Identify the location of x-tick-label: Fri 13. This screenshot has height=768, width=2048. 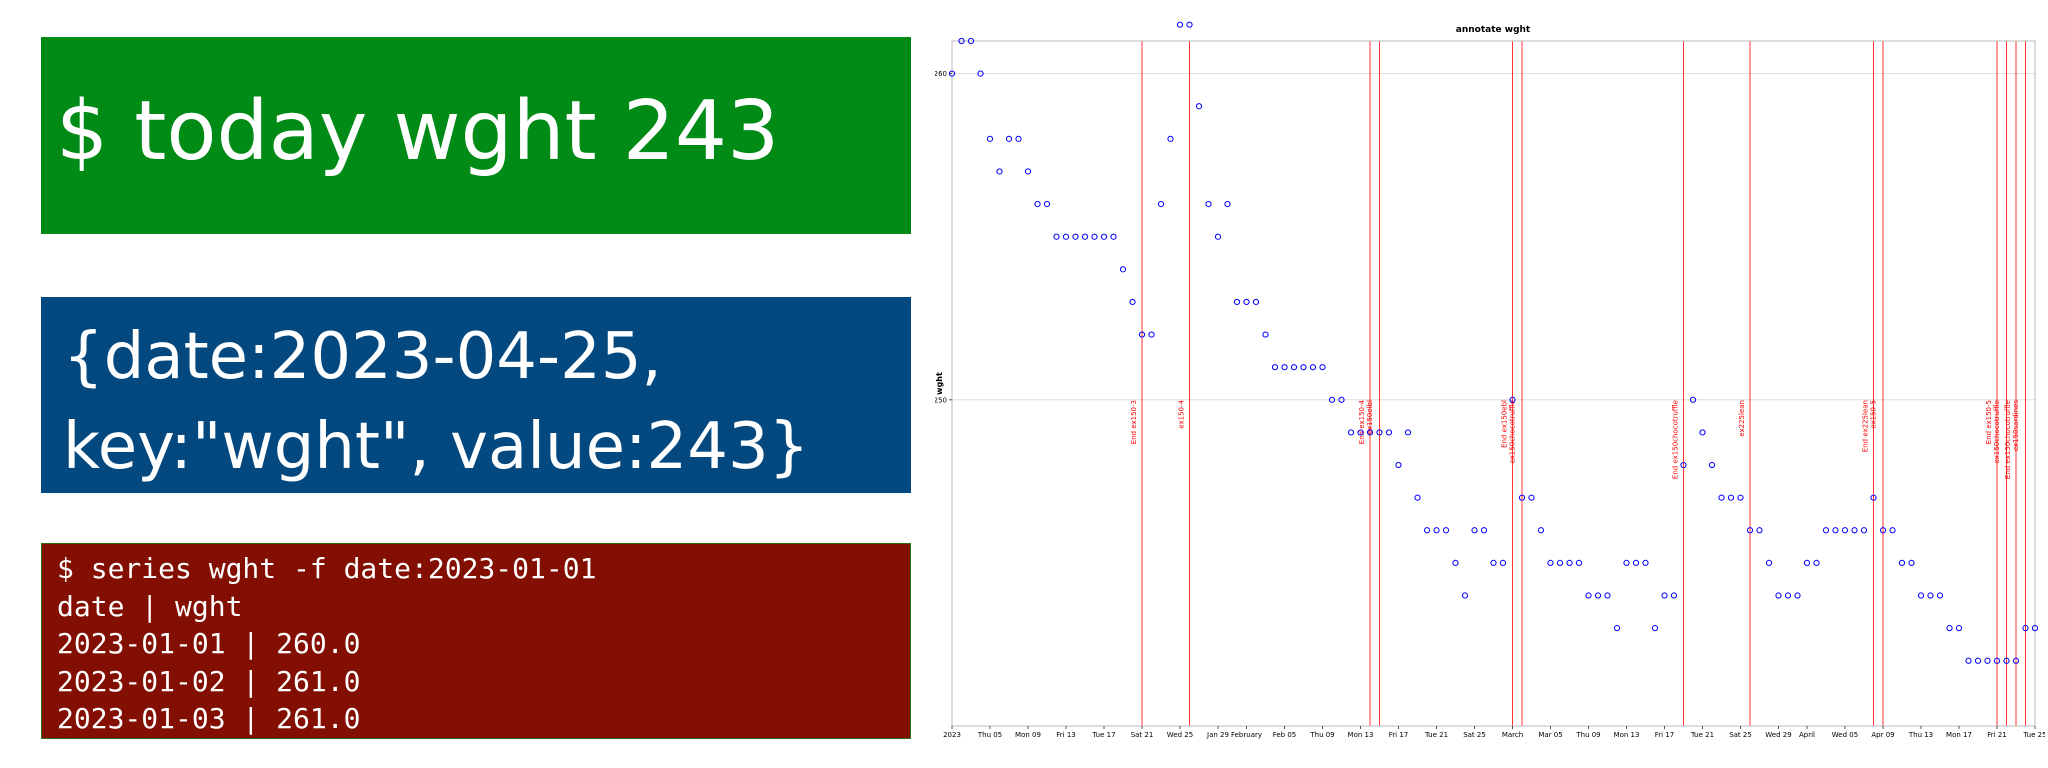
(1065, 735).